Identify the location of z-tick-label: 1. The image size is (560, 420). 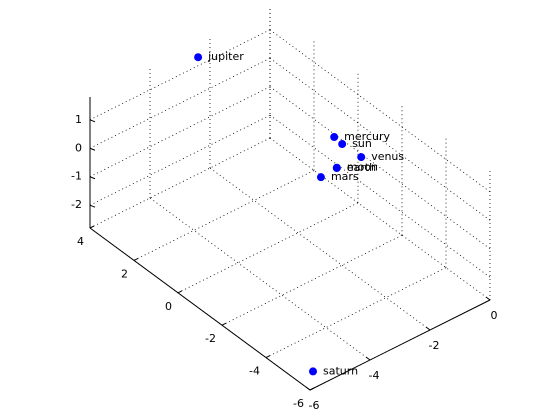
(78, 119).